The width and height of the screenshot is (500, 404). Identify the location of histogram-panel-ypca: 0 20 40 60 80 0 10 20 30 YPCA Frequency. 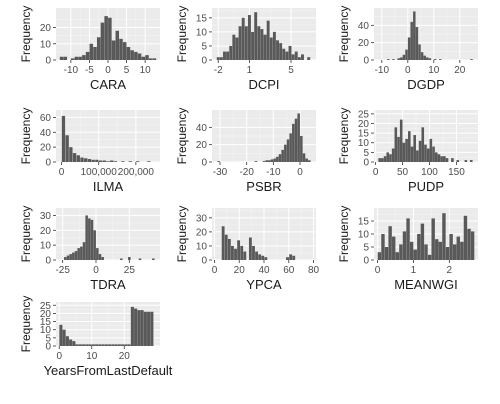
(247, 249).